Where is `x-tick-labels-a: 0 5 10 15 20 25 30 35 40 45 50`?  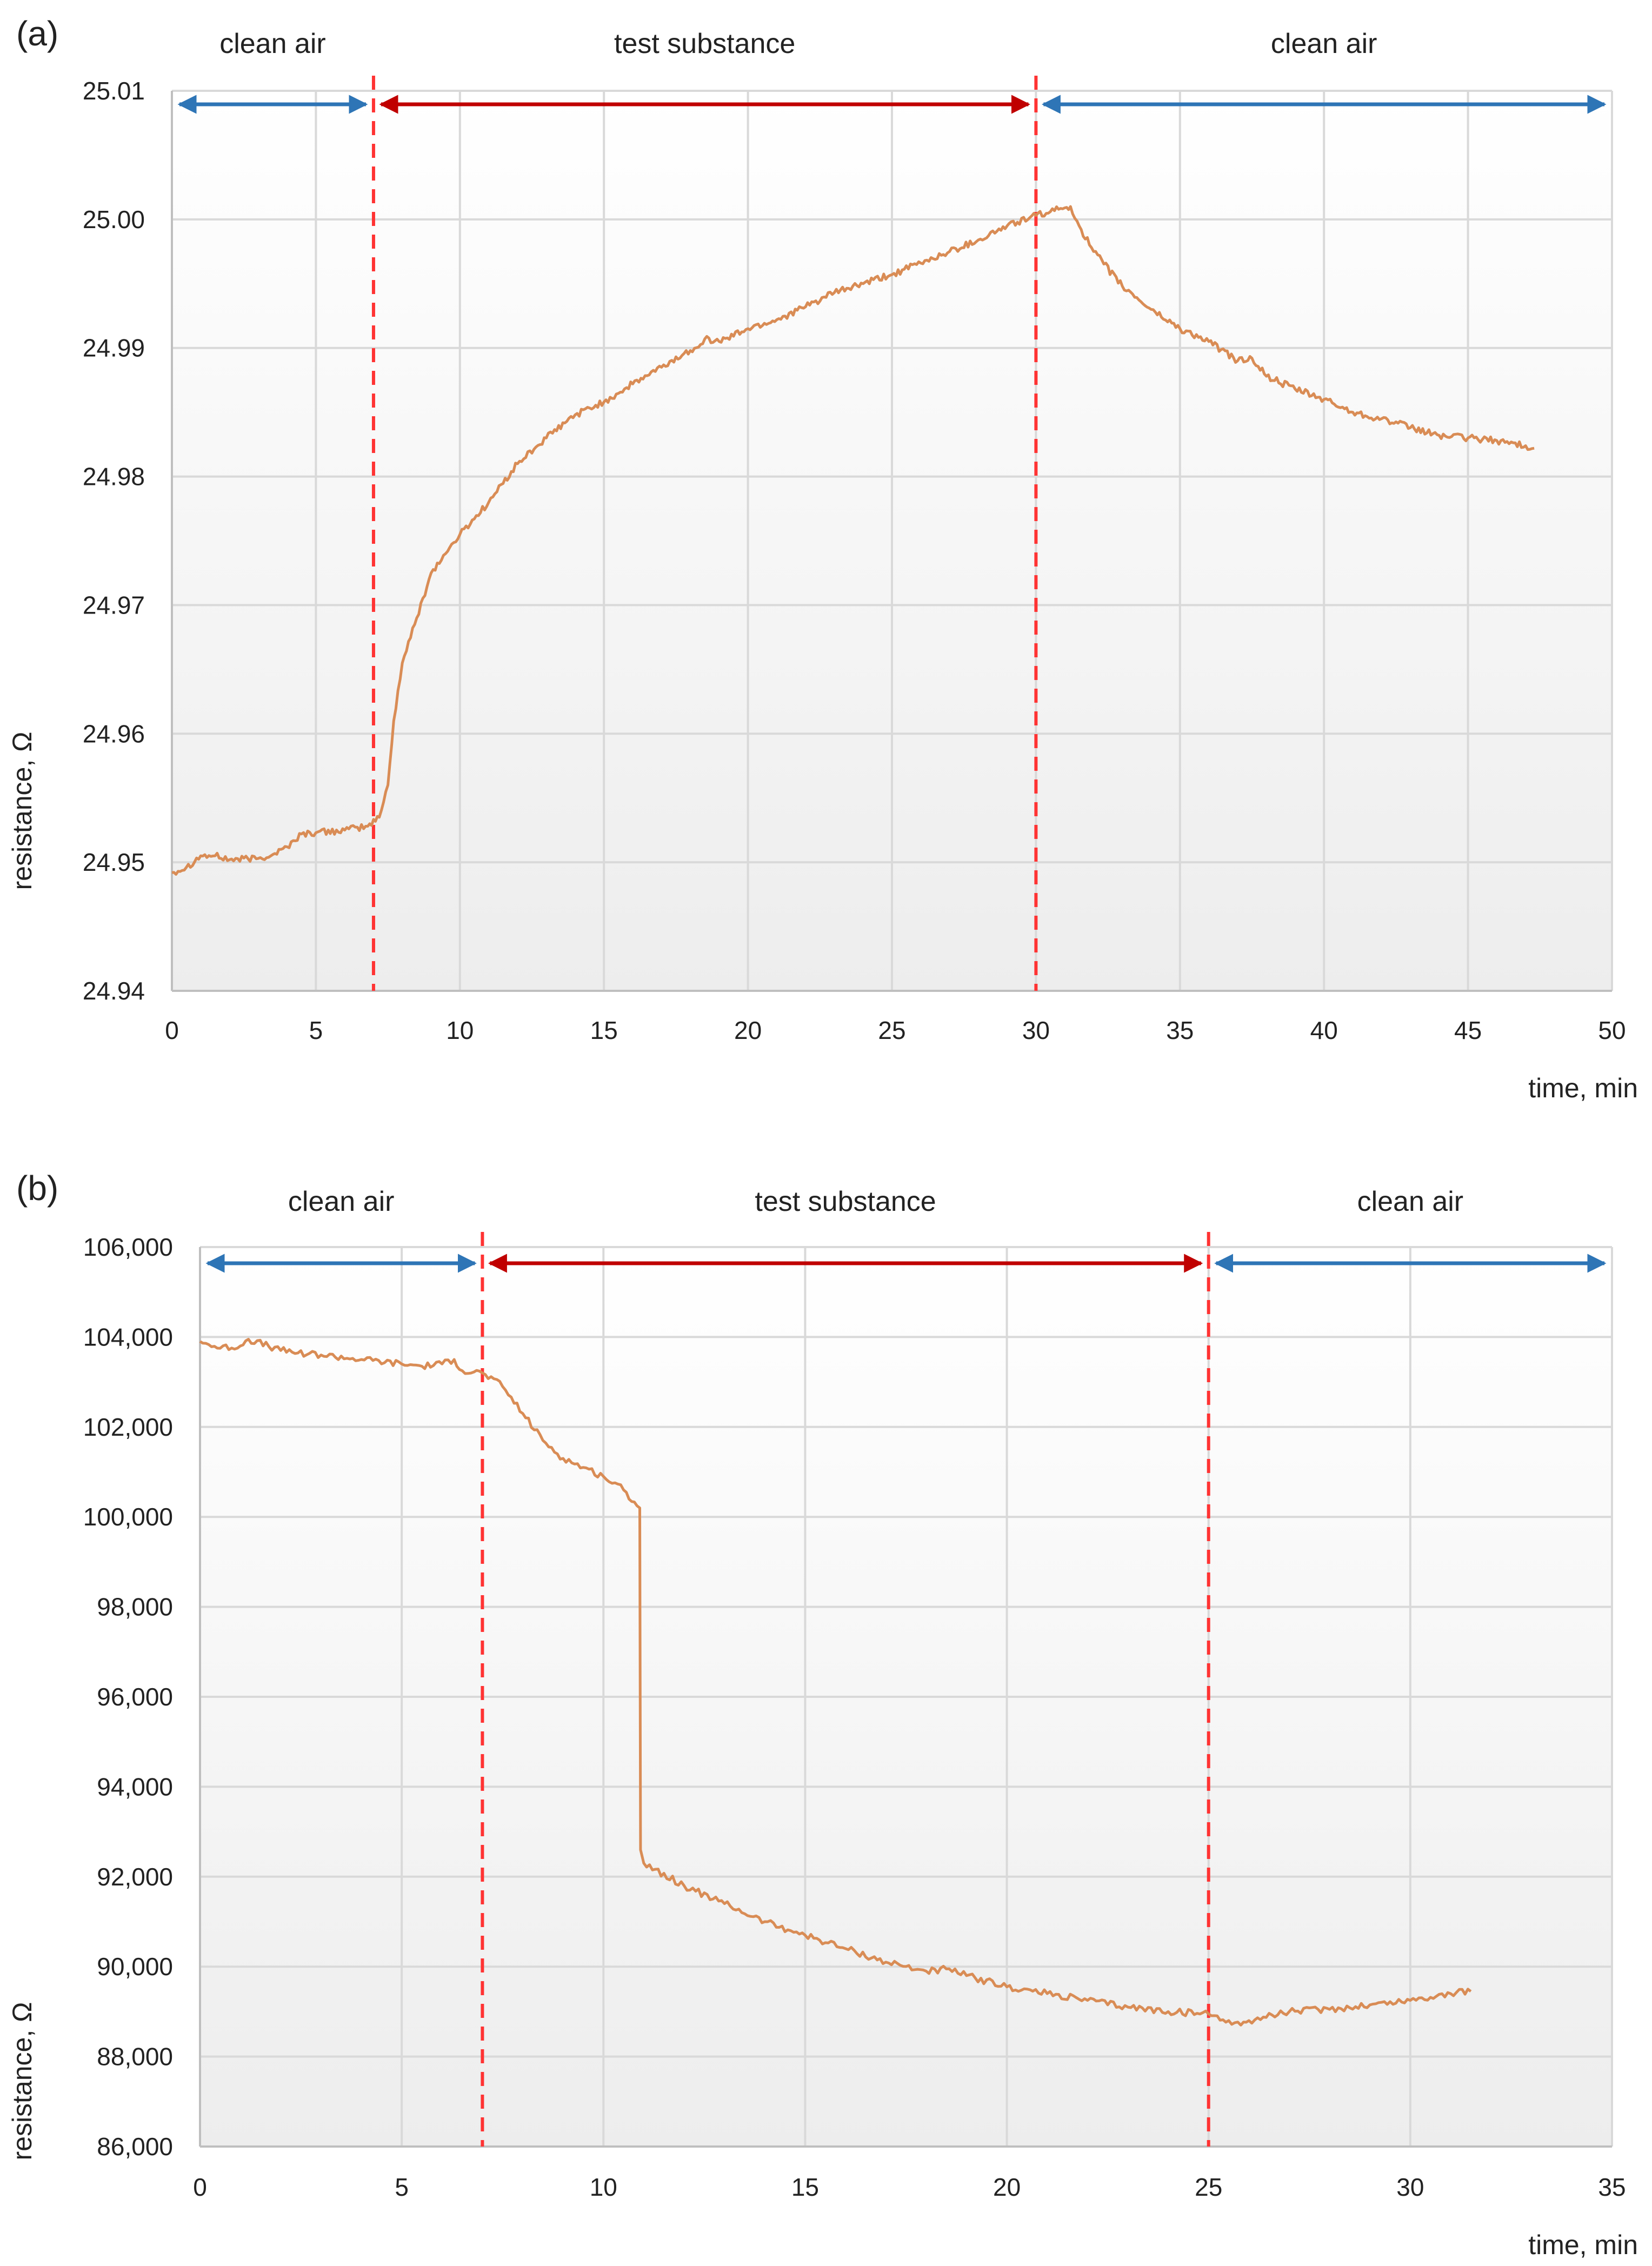
x-tick-labels-a: 0 5 10 15 20 25 30 35 40 45 50 is located at coordinates (895, 1030).